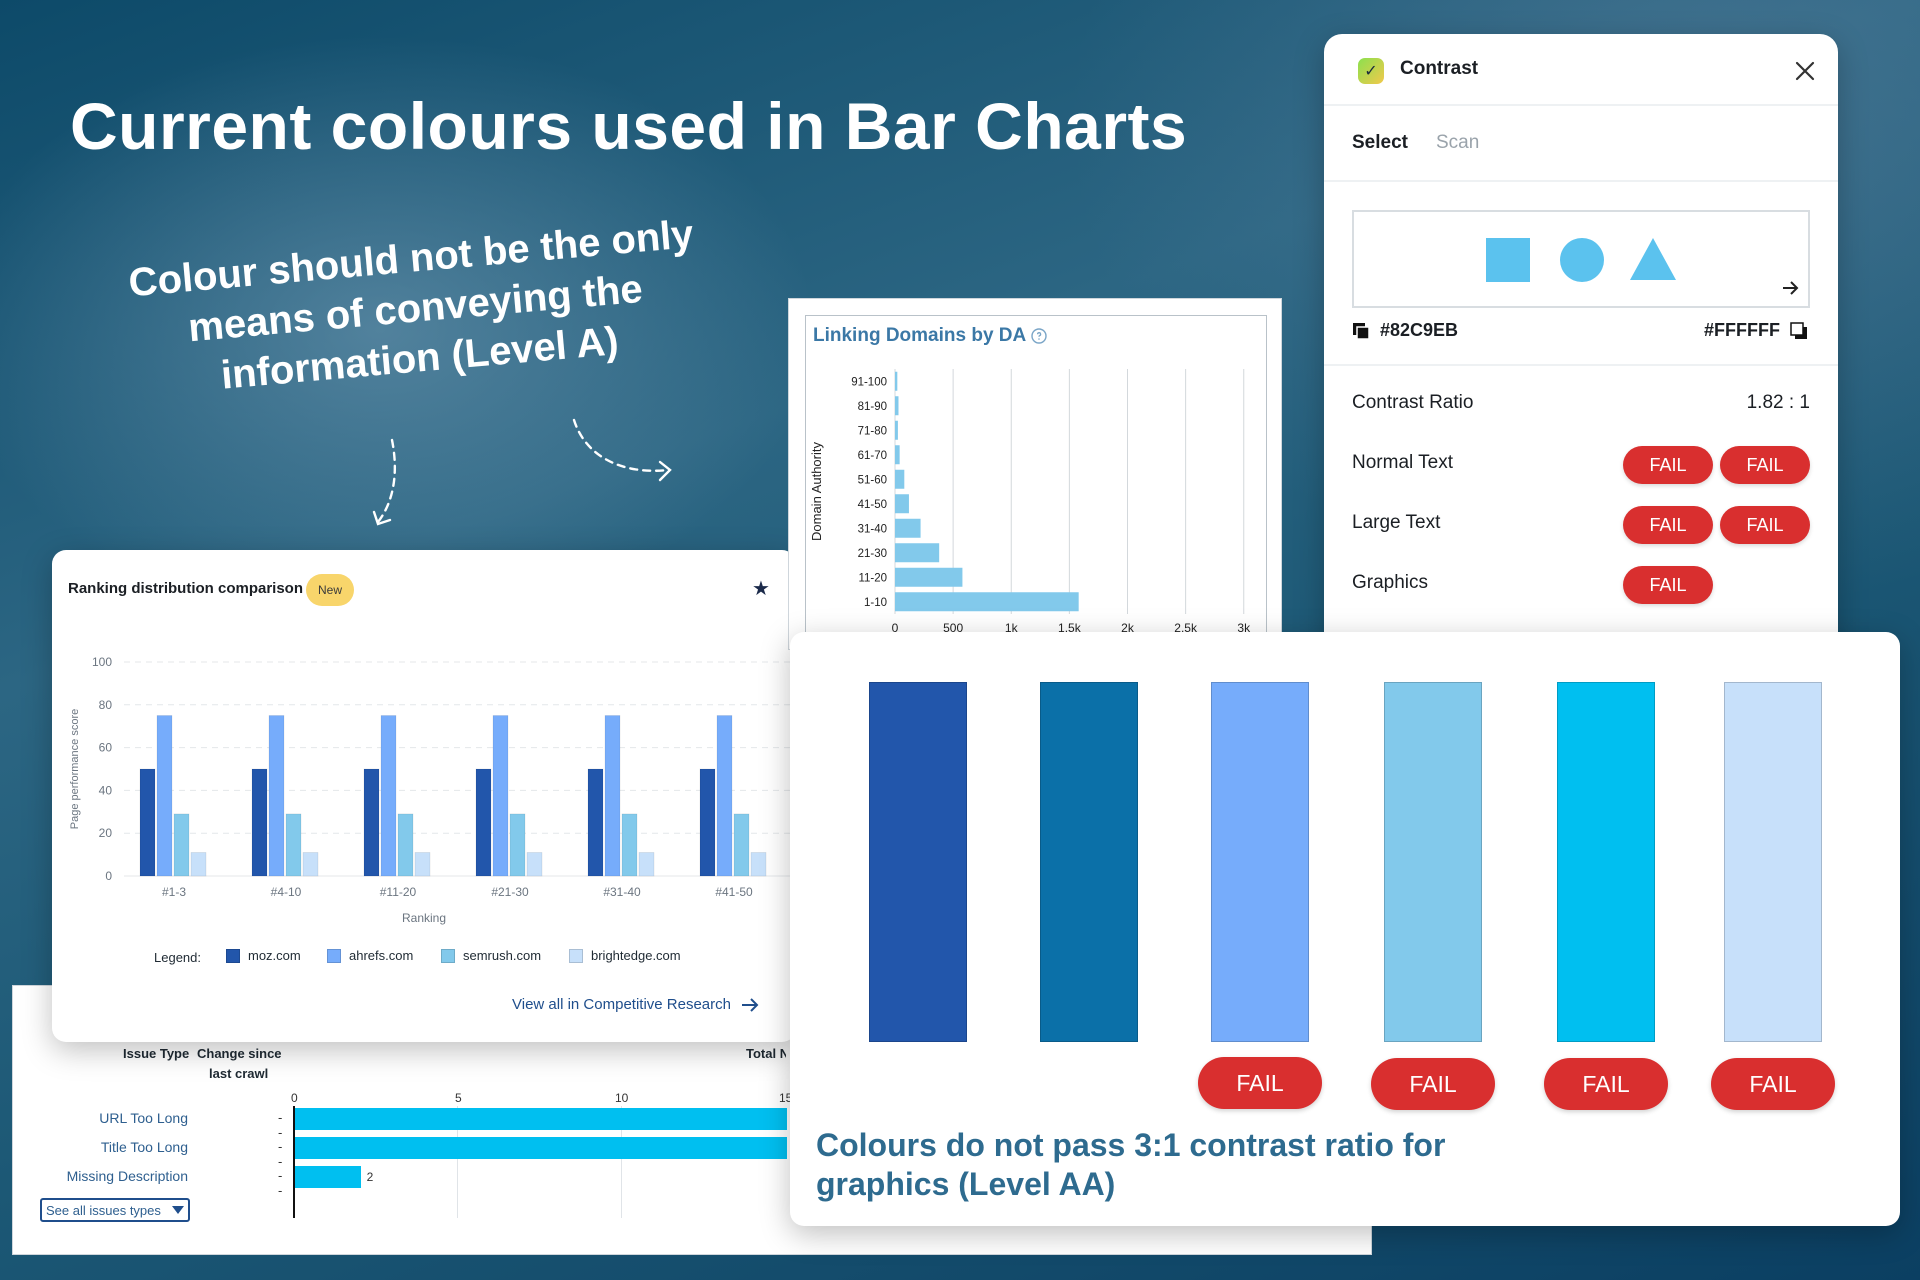  I want to click on bar-value-label: 2, so click(370, 1177).